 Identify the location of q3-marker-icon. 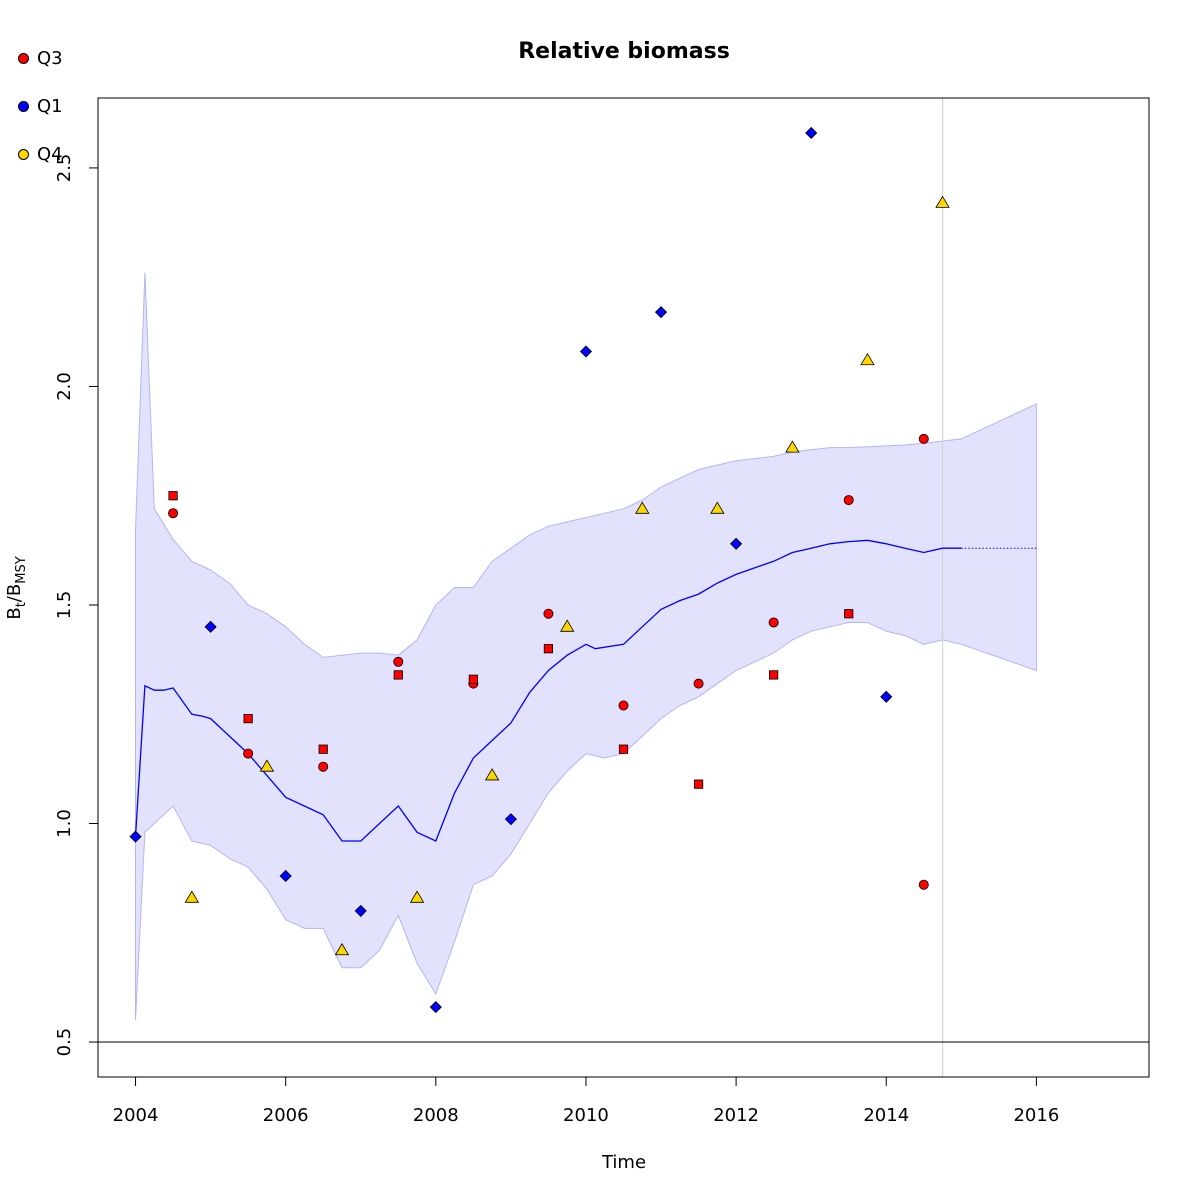
(23, 58).